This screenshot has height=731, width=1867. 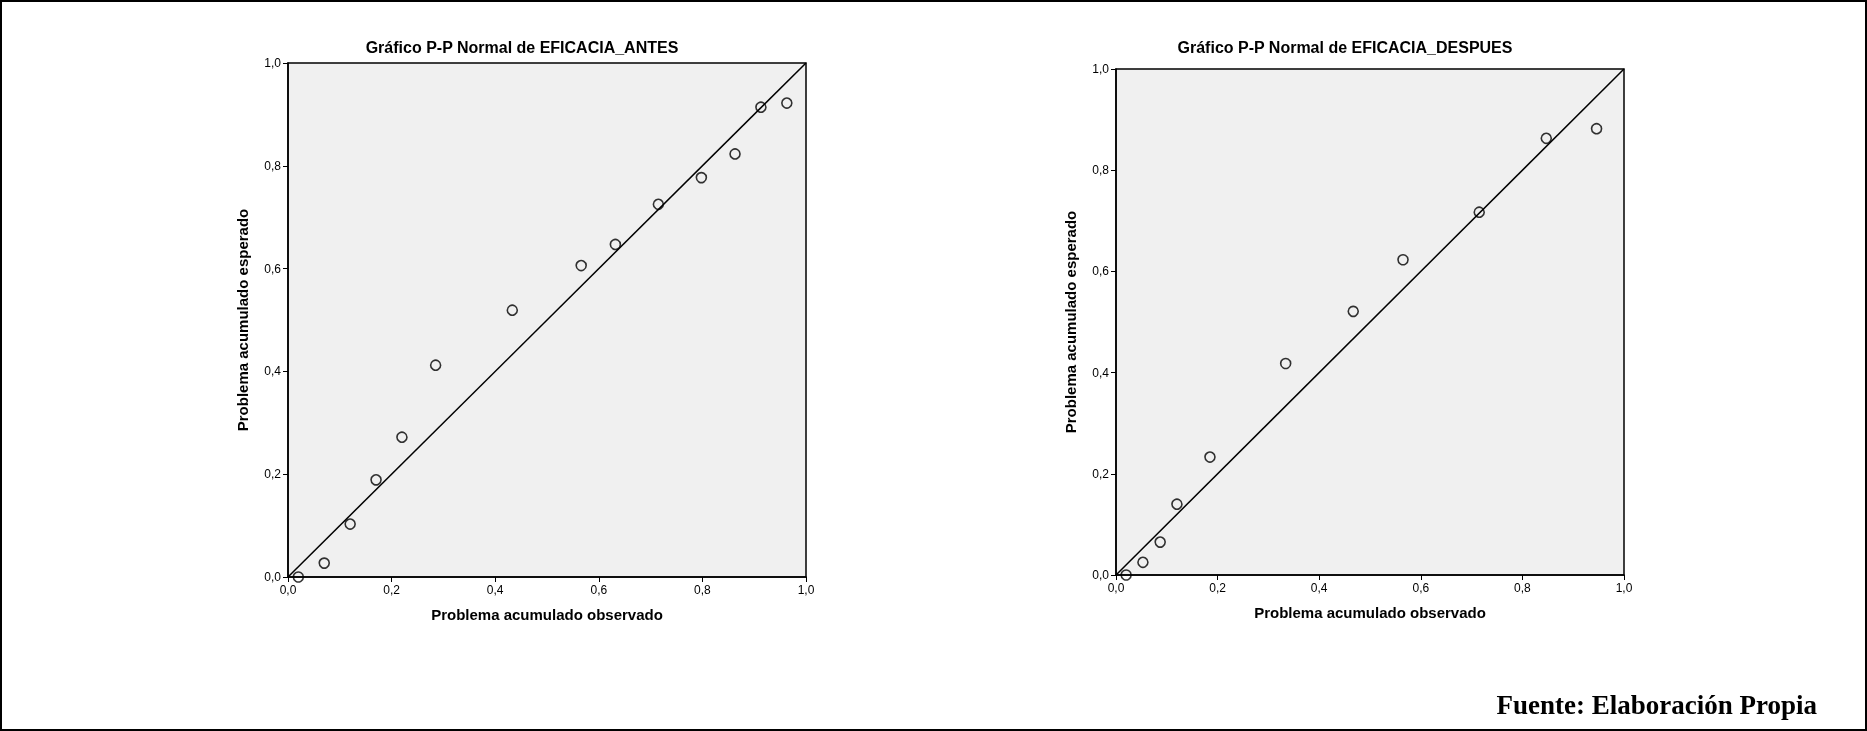 What do you see at coordinates (1656, 705) in the screenshot?
I see `source-note: Fuente: Elaboración Propia` at bounding box center [1656, 705].